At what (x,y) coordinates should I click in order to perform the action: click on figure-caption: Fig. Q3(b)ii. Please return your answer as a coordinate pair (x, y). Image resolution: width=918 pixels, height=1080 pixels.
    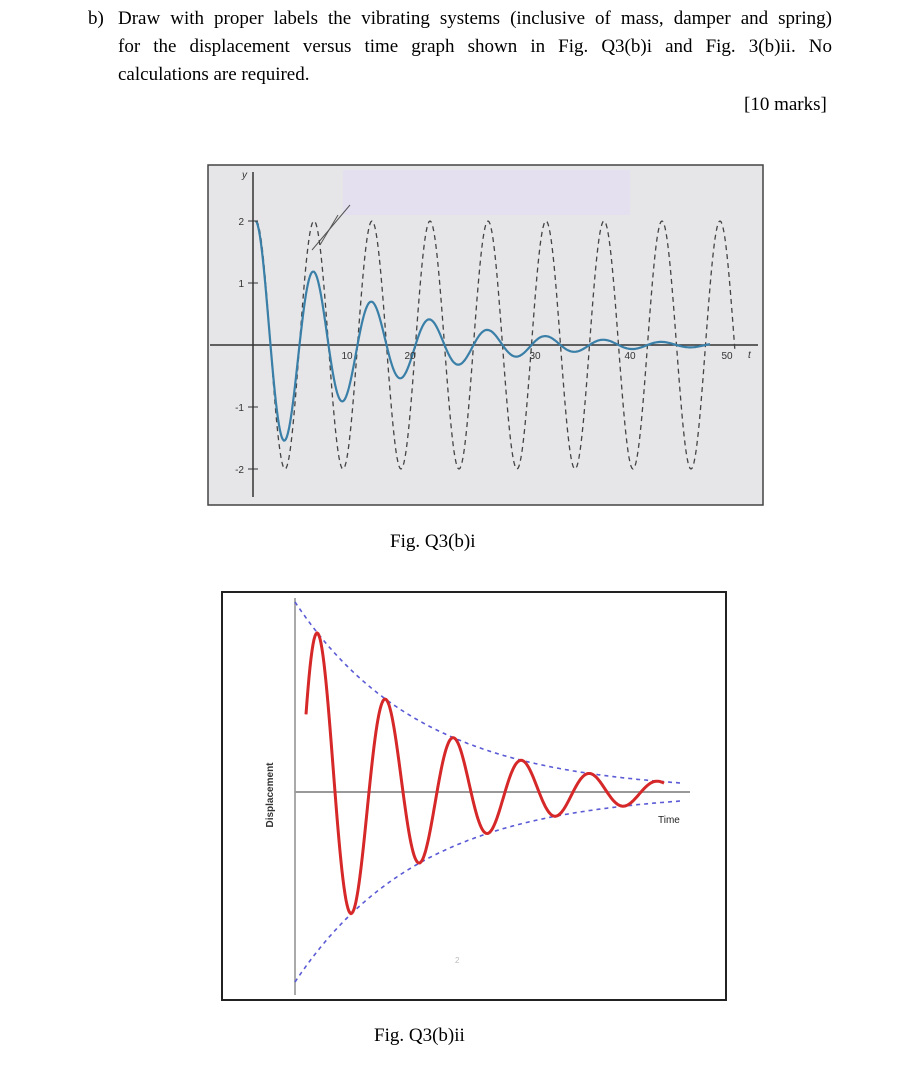
    Looking at the image, I should click on (419, 1035).